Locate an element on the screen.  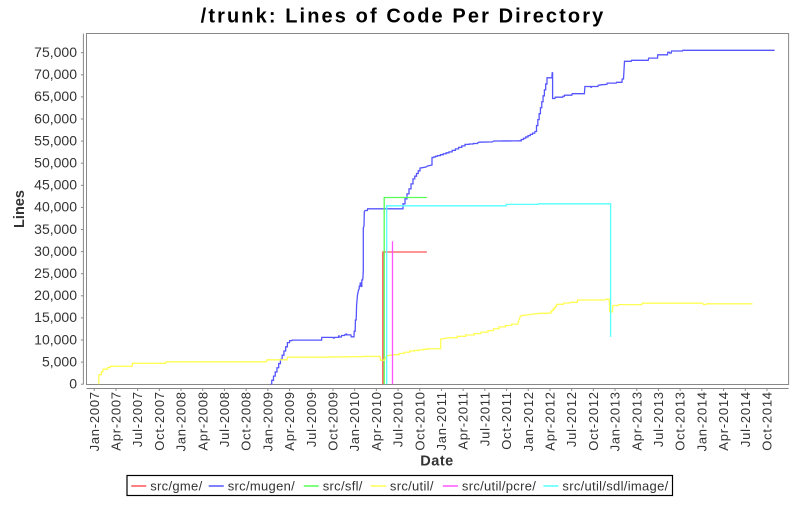
svg-text: 60,000 is located at coordinates (55, 118).